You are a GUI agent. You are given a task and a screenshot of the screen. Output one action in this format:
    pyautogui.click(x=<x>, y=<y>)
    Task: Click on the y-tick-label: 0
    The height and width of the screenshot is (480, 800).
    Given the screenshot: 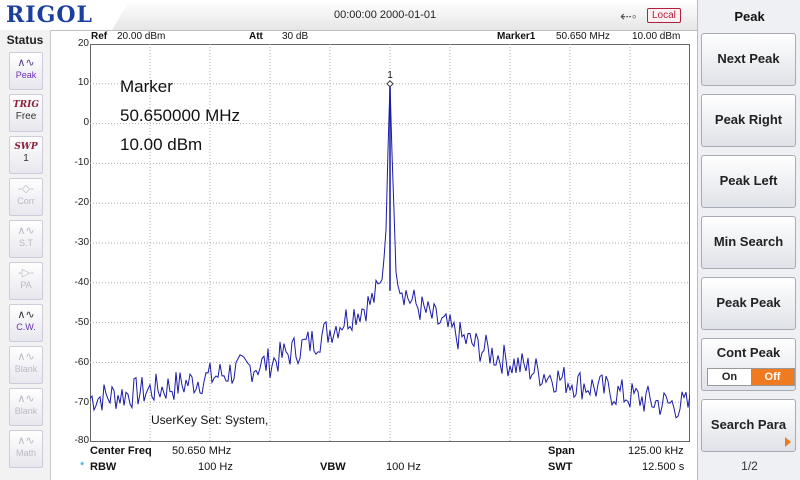 What is the action you would take?
    pyautogui.click(x=86, y=122)
    